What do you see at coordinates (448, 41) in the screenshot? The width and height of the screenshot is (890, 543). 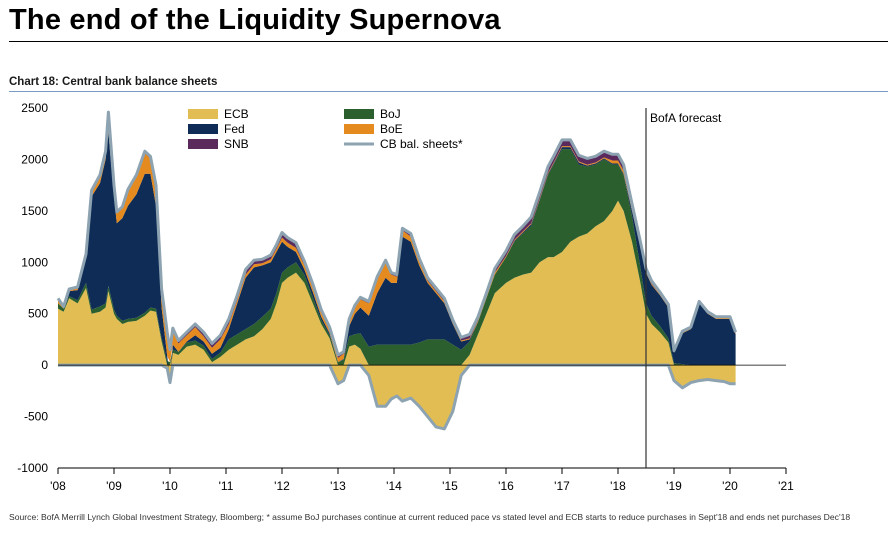 I see `headline-rule` at bounding box center [448, 41].